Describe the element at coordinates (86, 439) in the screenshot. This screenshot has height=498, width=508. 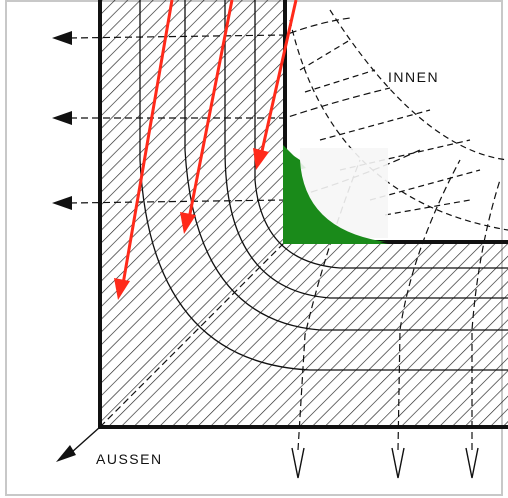
I see `outer-corner-arrow-shaft` at that location.